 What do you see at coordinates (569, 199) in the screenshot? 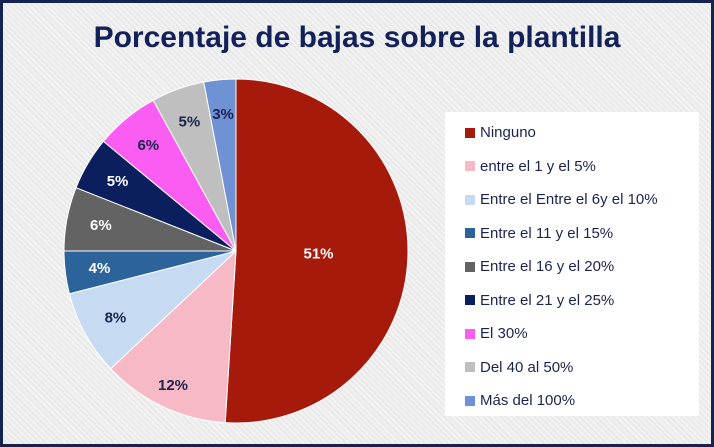
I see `legend-label: Entre el Entre el 6y el 10%` at bounding box center [569, 199].